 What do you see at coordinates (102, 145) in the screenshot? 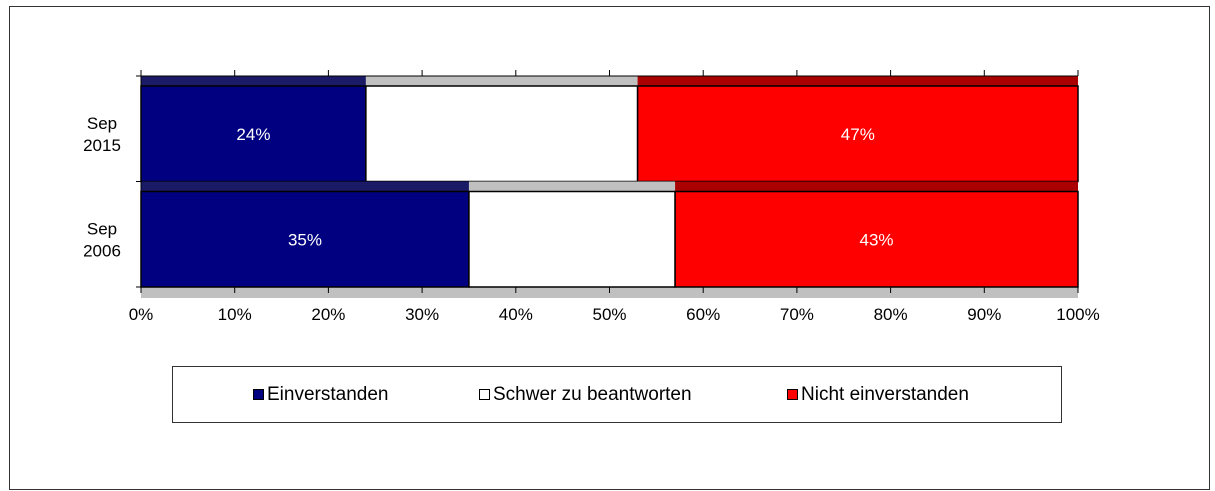
I see `category-label: 2015` at bounding box center [102, 145].